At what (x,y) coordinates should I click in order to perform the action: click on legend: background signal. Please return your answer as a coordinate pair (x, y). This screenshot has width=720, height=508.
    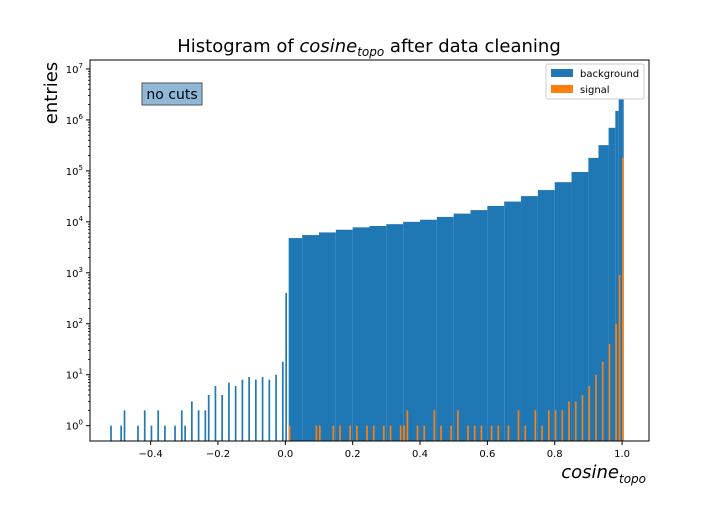
    Looking at the image, I should click on (595, 81).